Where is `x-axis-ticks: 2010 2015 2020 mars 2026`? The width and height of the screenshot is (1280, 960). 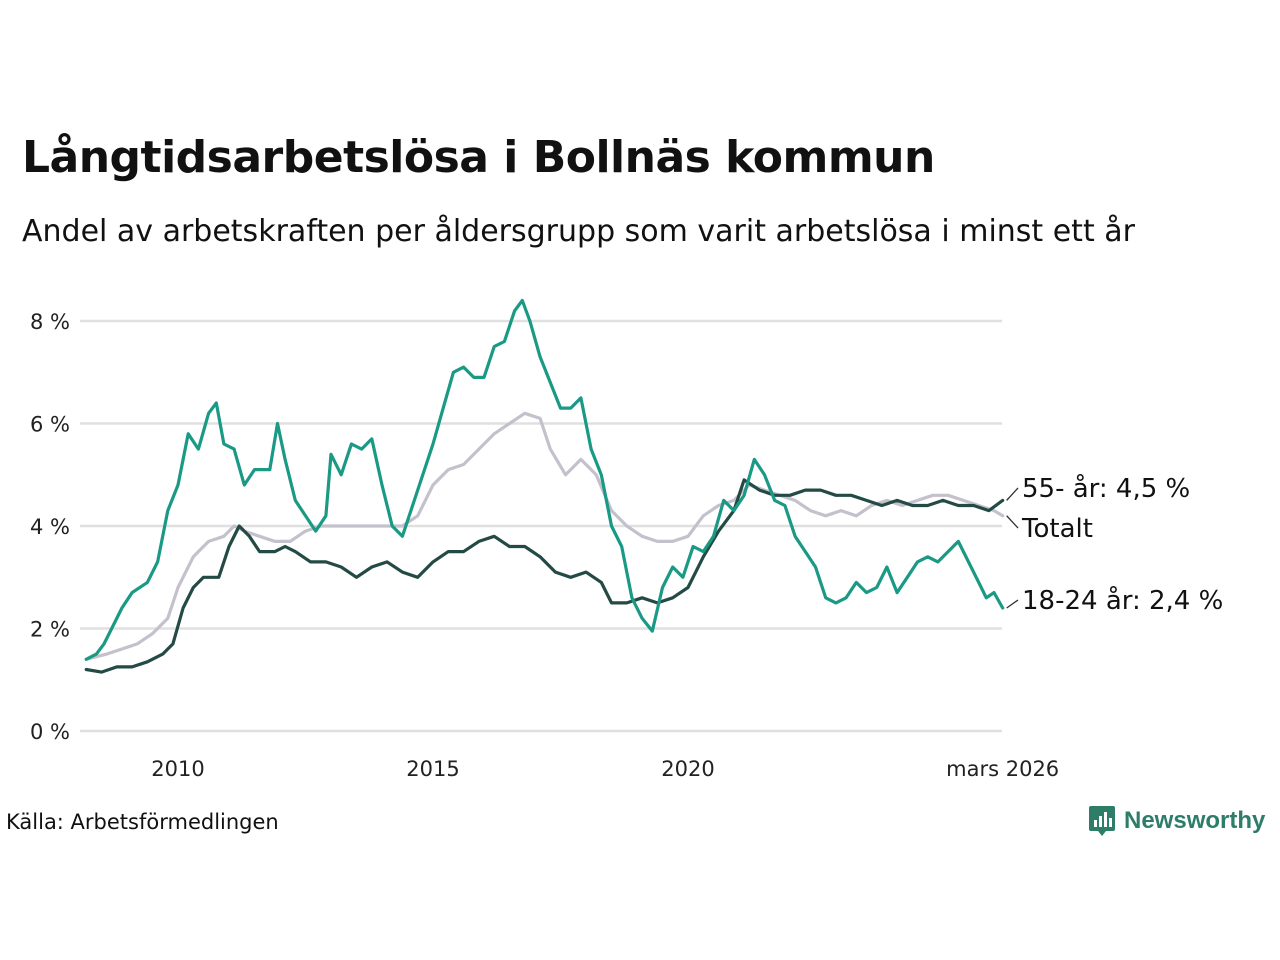 x-axis-ticks: 2010 2015 2020 mars 2026 is located at coordinates (605, 769).